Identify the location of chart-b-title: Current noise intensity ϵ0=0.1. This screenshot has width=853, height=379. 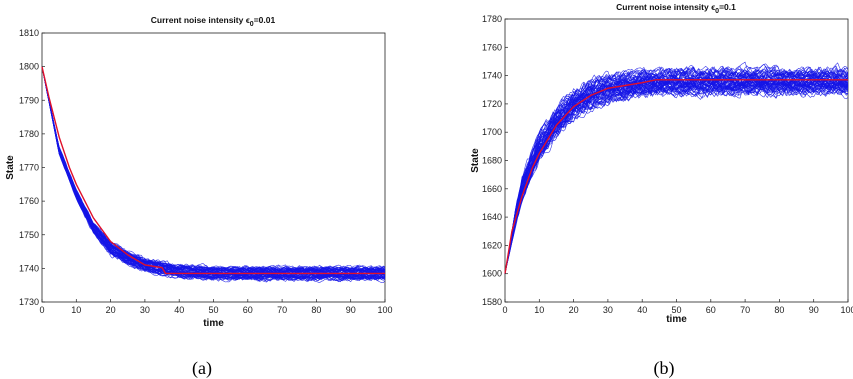
(676, 8).